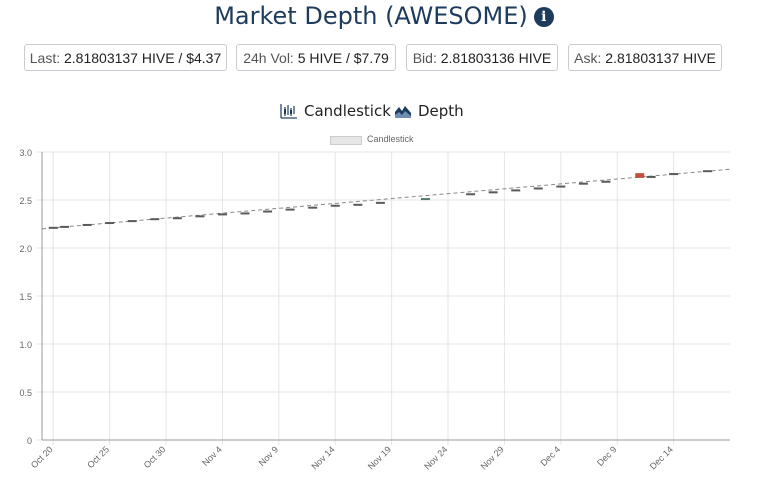 This screenshot has width=768, height=492. What do you see at coordinates (441, 111) in the screenshot?
I see `tab-depth-label: Depth` at bounding box center [441, 111].